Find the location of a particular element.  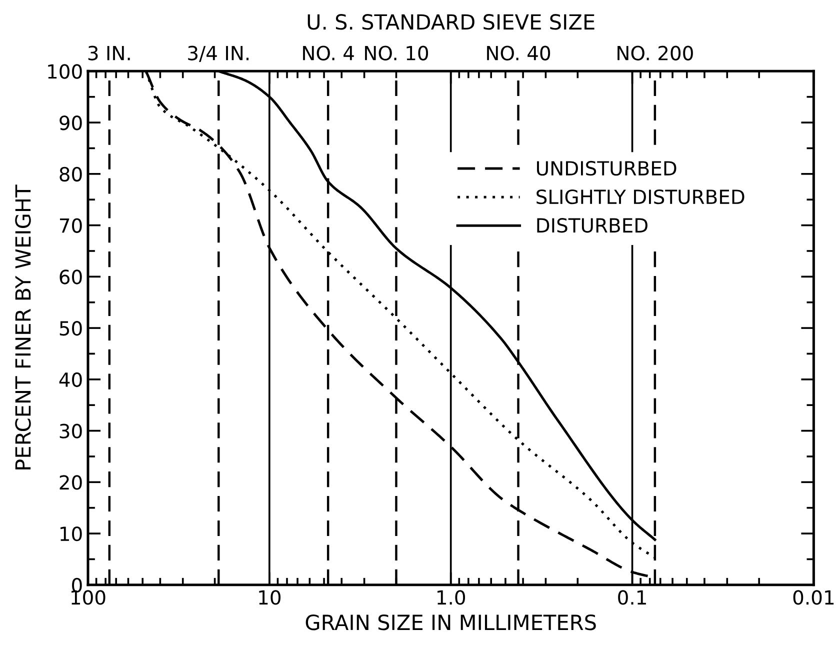

y-tick-label: 80 is located at coordinates (71, 174).